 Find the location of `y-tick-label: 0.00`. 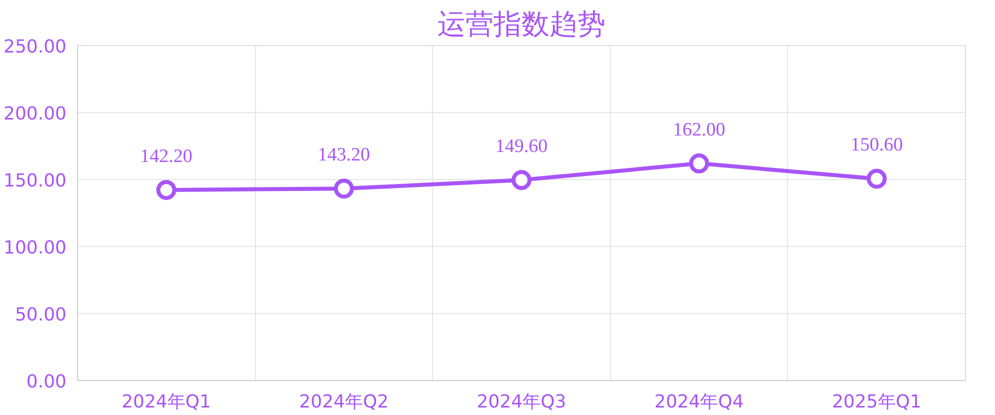

y-tick-label: 0.00 is located at coordinates (46, 382).